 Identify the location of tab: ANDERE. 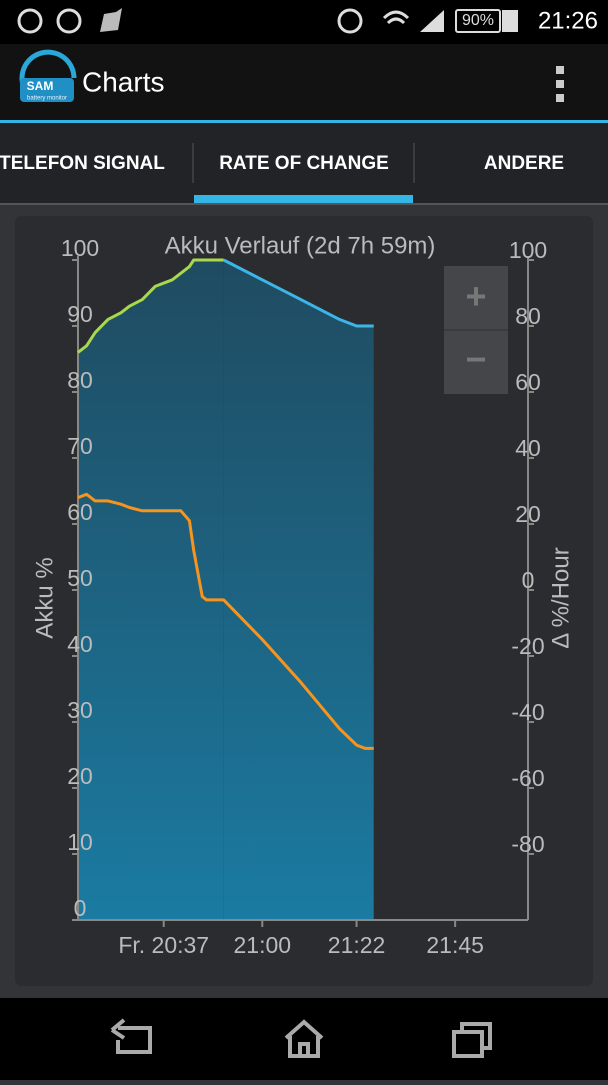
(524, 163).